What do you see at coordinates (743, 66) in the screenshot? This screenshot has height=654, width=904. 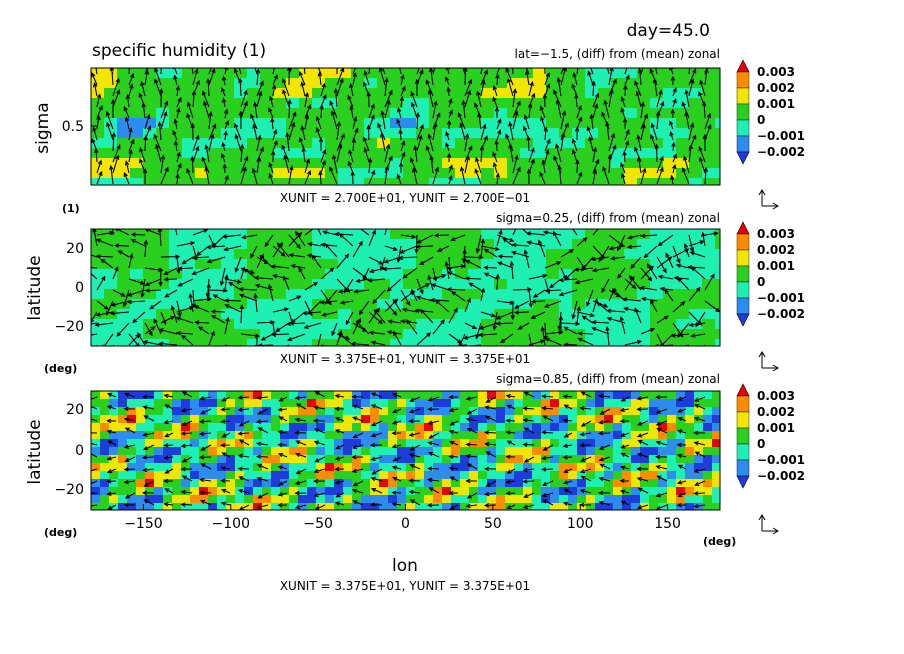 I see `colorbar-cap` at bounding box center [743, 66].